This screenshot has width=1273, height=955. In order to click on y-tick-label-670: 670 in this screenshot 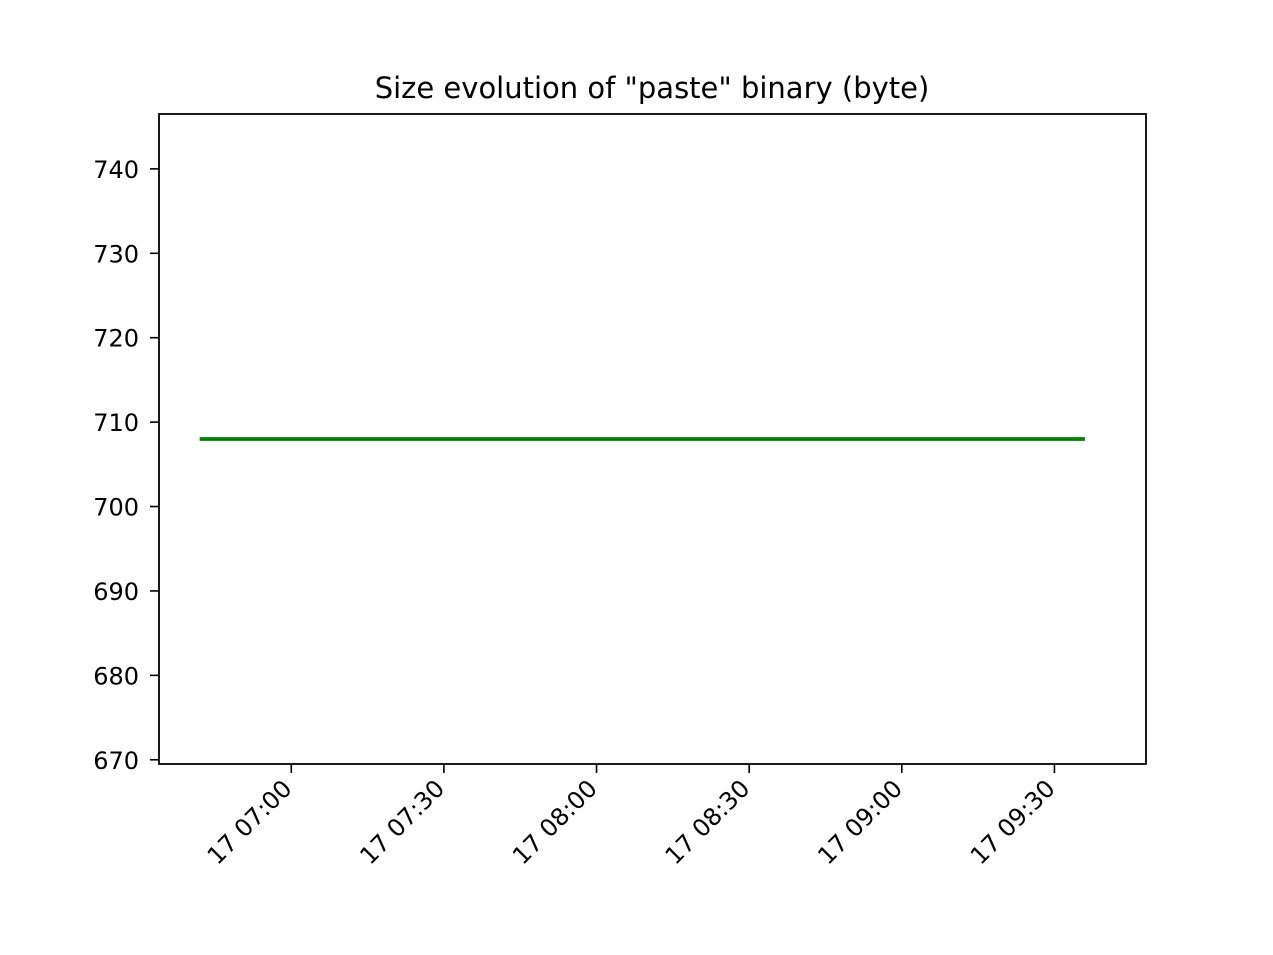, I will do `click(116, 761)`.